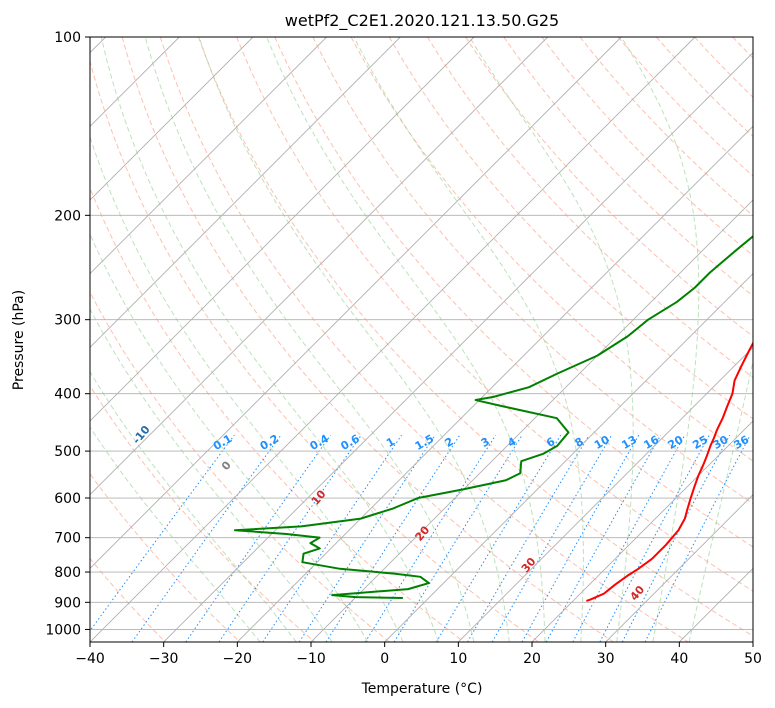 This screenshot has width=775, height=708. Describe the element at coordinates (753, 659) in the screenshot. I see `x-tick-label: 50` at that location.